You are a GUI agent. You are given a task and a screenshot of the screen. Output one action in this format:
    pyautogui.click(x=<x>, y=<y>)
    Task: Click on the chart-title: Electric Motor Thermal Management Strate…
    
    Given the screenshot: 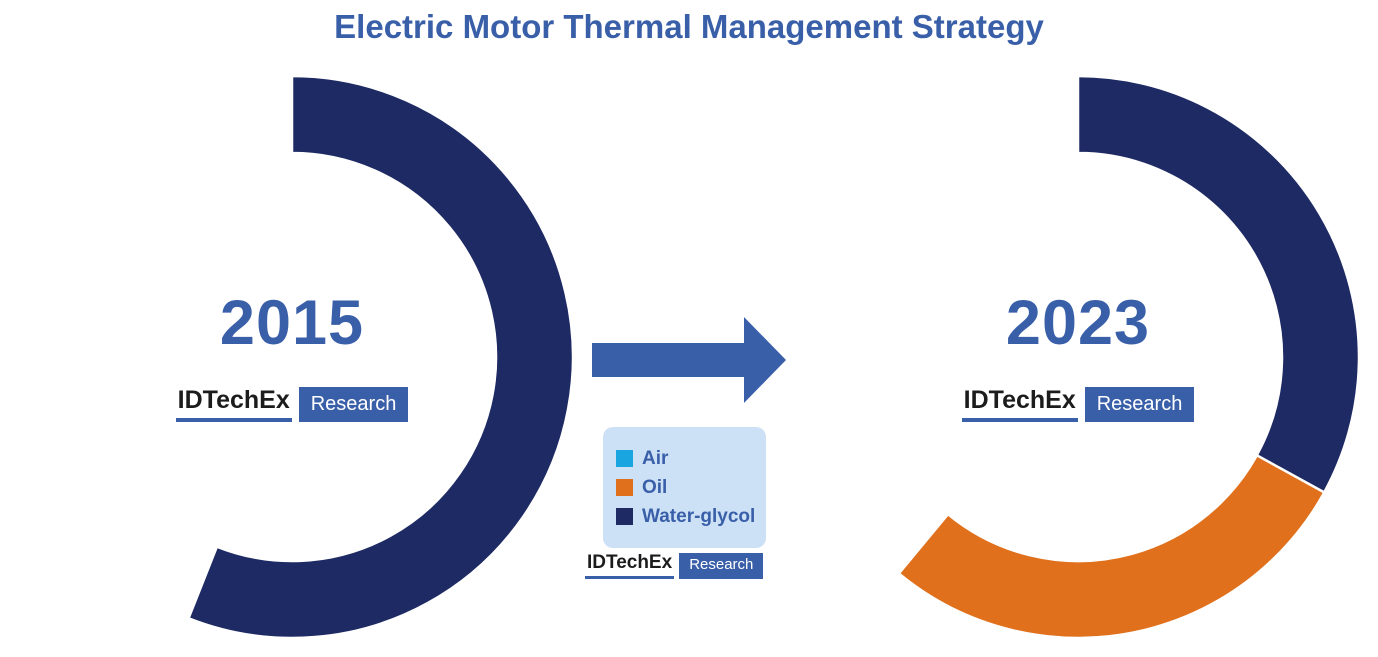 What is the action you would take?
    pyautogui.click(x=689, y=26)
    